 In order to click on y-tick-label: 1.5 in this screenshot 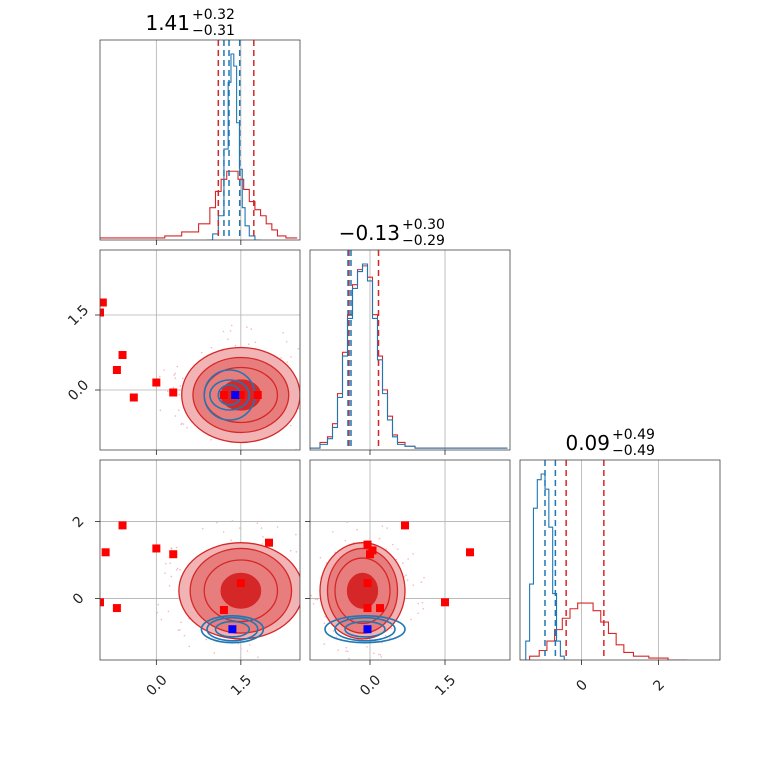, I will do `click(78, 315)`.